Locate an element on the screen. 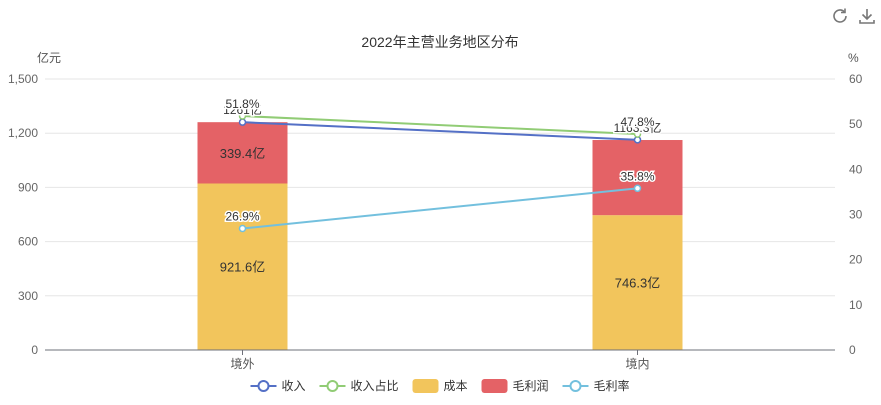  right-axis-tick-label: 30 is located at coordinates (856, 215).